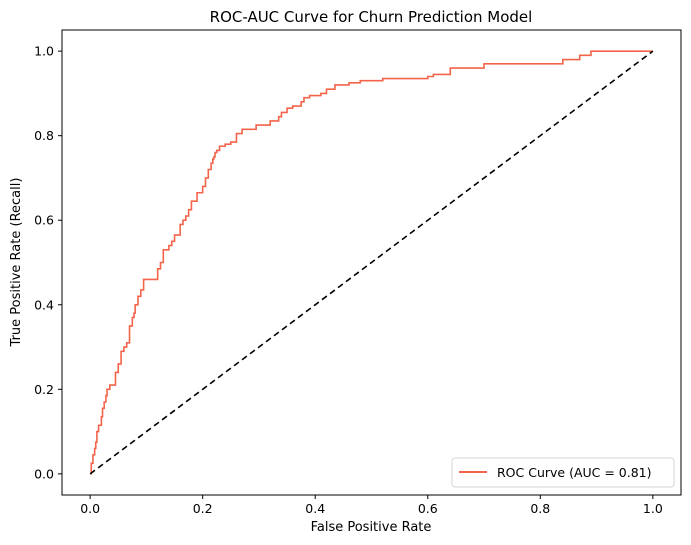 The width and height of the screenshot is (691, 545). I want to click on x-tick-label: 0.2, so click(203, 508).